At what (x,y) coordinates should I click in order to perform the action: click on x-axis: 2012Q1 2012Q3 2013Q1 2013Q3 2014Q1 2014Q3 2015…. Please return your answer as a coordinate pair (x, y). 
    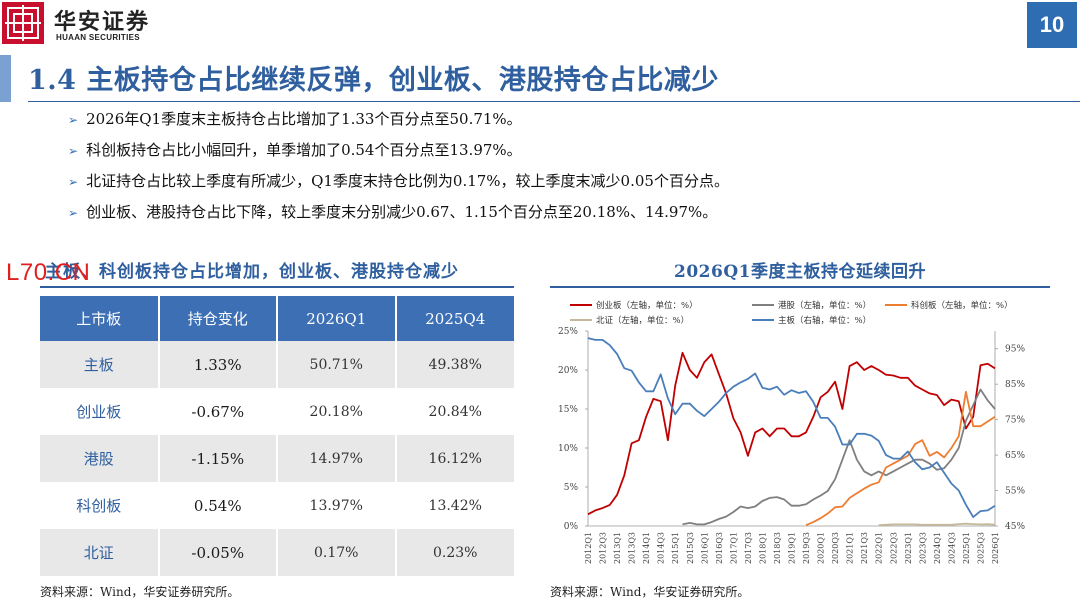
    Looking at the image, I should click on (792, 544).